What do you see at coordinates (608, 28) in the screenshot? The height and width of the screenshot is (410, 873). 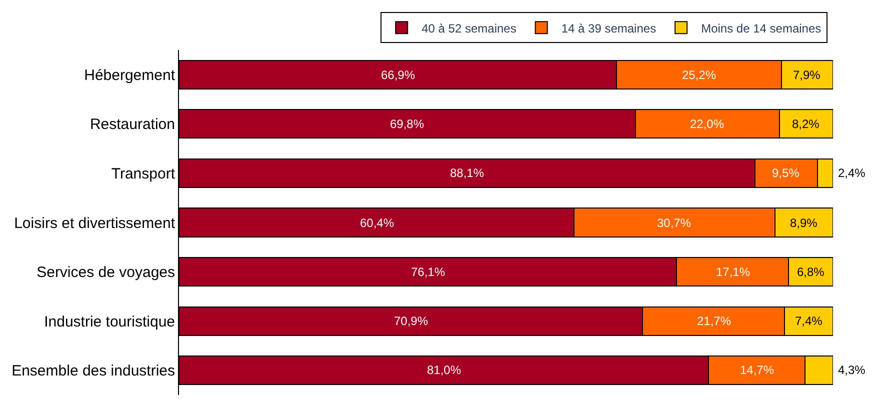 I see `legend-label: 14 à 39 semaines` at bounding box center [608, 28].